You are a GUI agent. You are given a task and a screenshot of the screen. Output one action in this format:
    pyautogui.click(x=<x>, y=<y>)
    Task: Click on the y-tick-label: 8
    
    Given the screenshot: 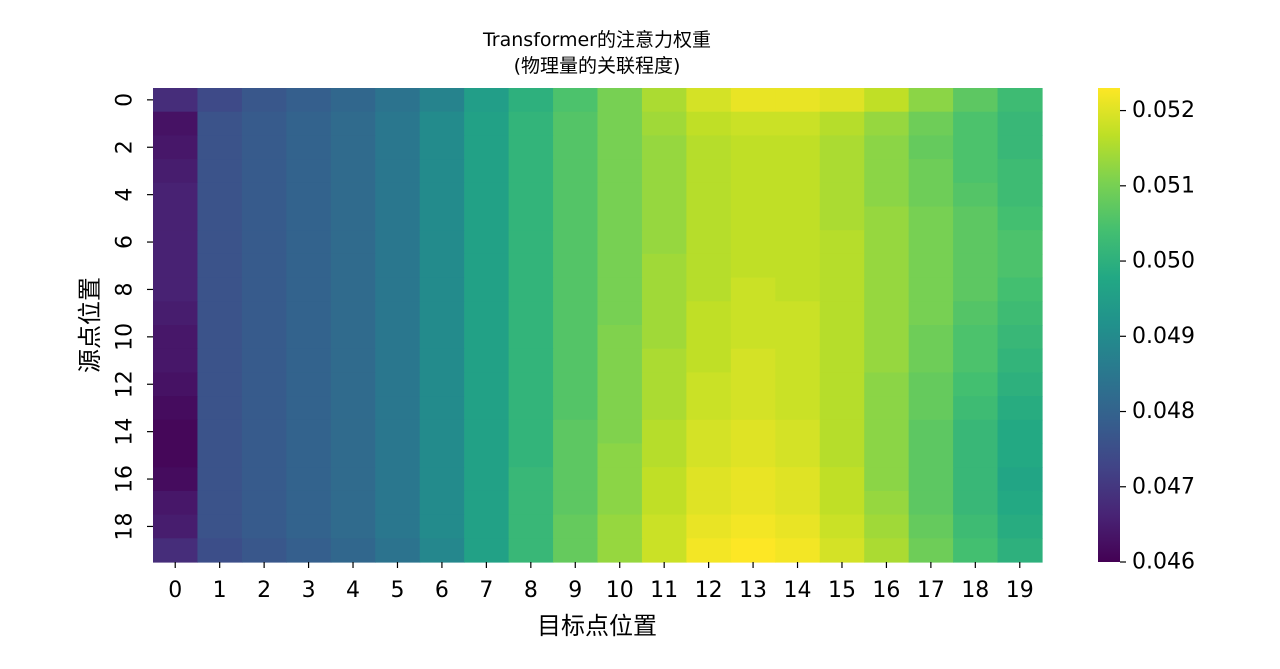 What is the action you would take?
    pyautogui.click(x=125, y=289)
    